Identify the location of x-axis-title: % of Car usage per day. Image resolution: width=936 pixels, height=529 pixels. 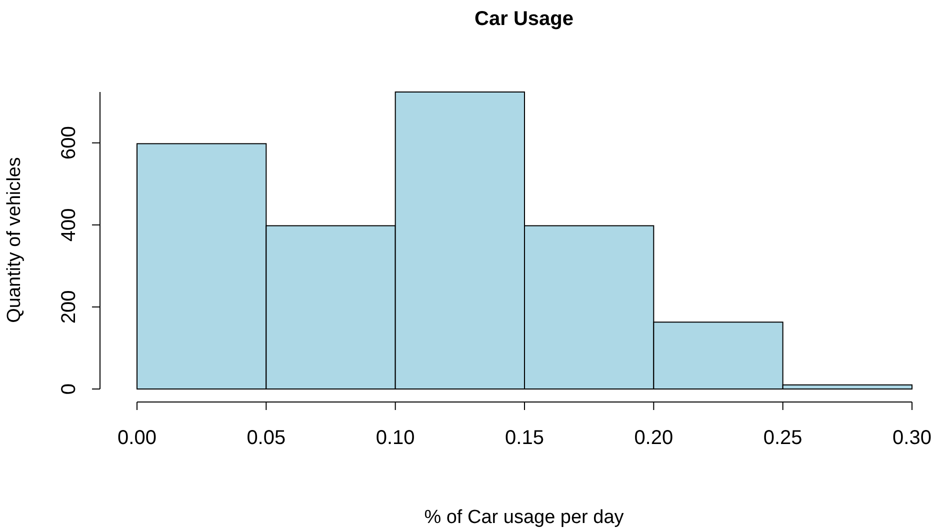
(524, 517).